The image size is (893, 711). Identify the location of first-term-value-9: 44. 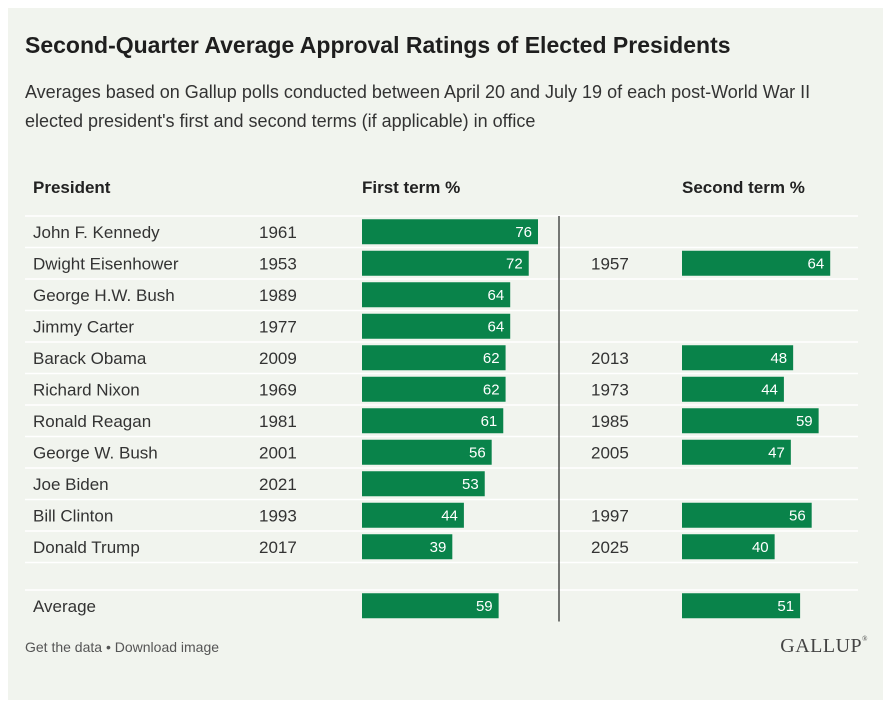
(449, 515).